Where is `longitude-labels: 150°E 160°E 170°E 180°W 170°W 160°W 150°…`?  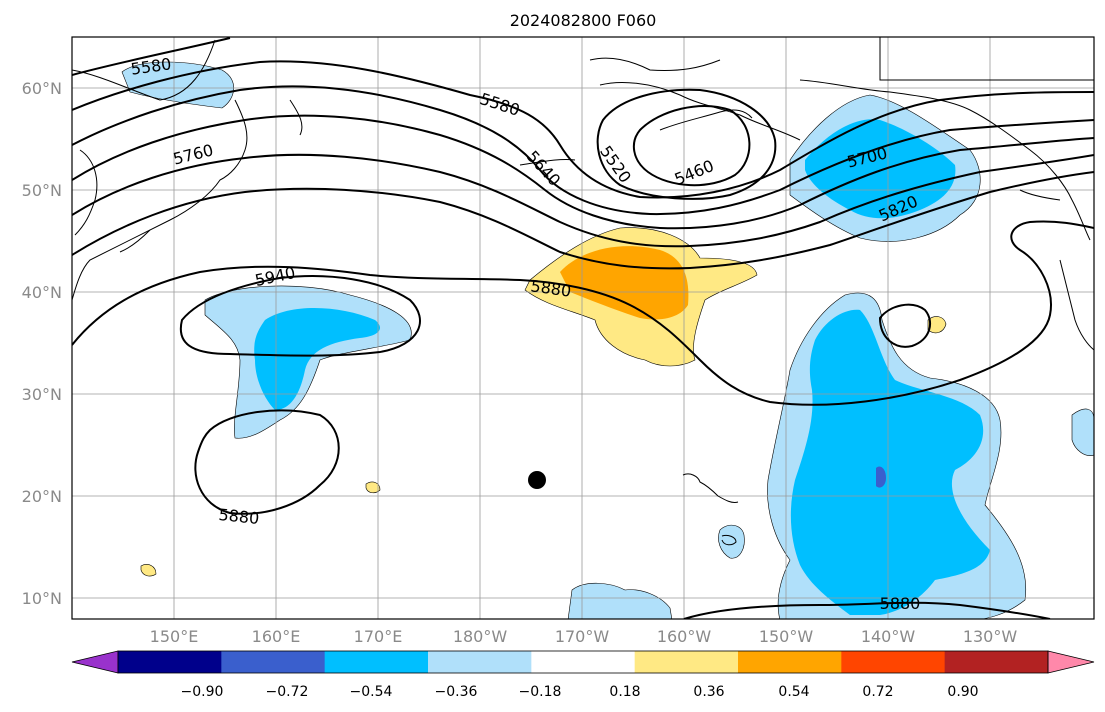
longitude-labels: 150°E 160°E 170°E 180°W 170°W 160°W 150°… is located at coordinates (584, 636).